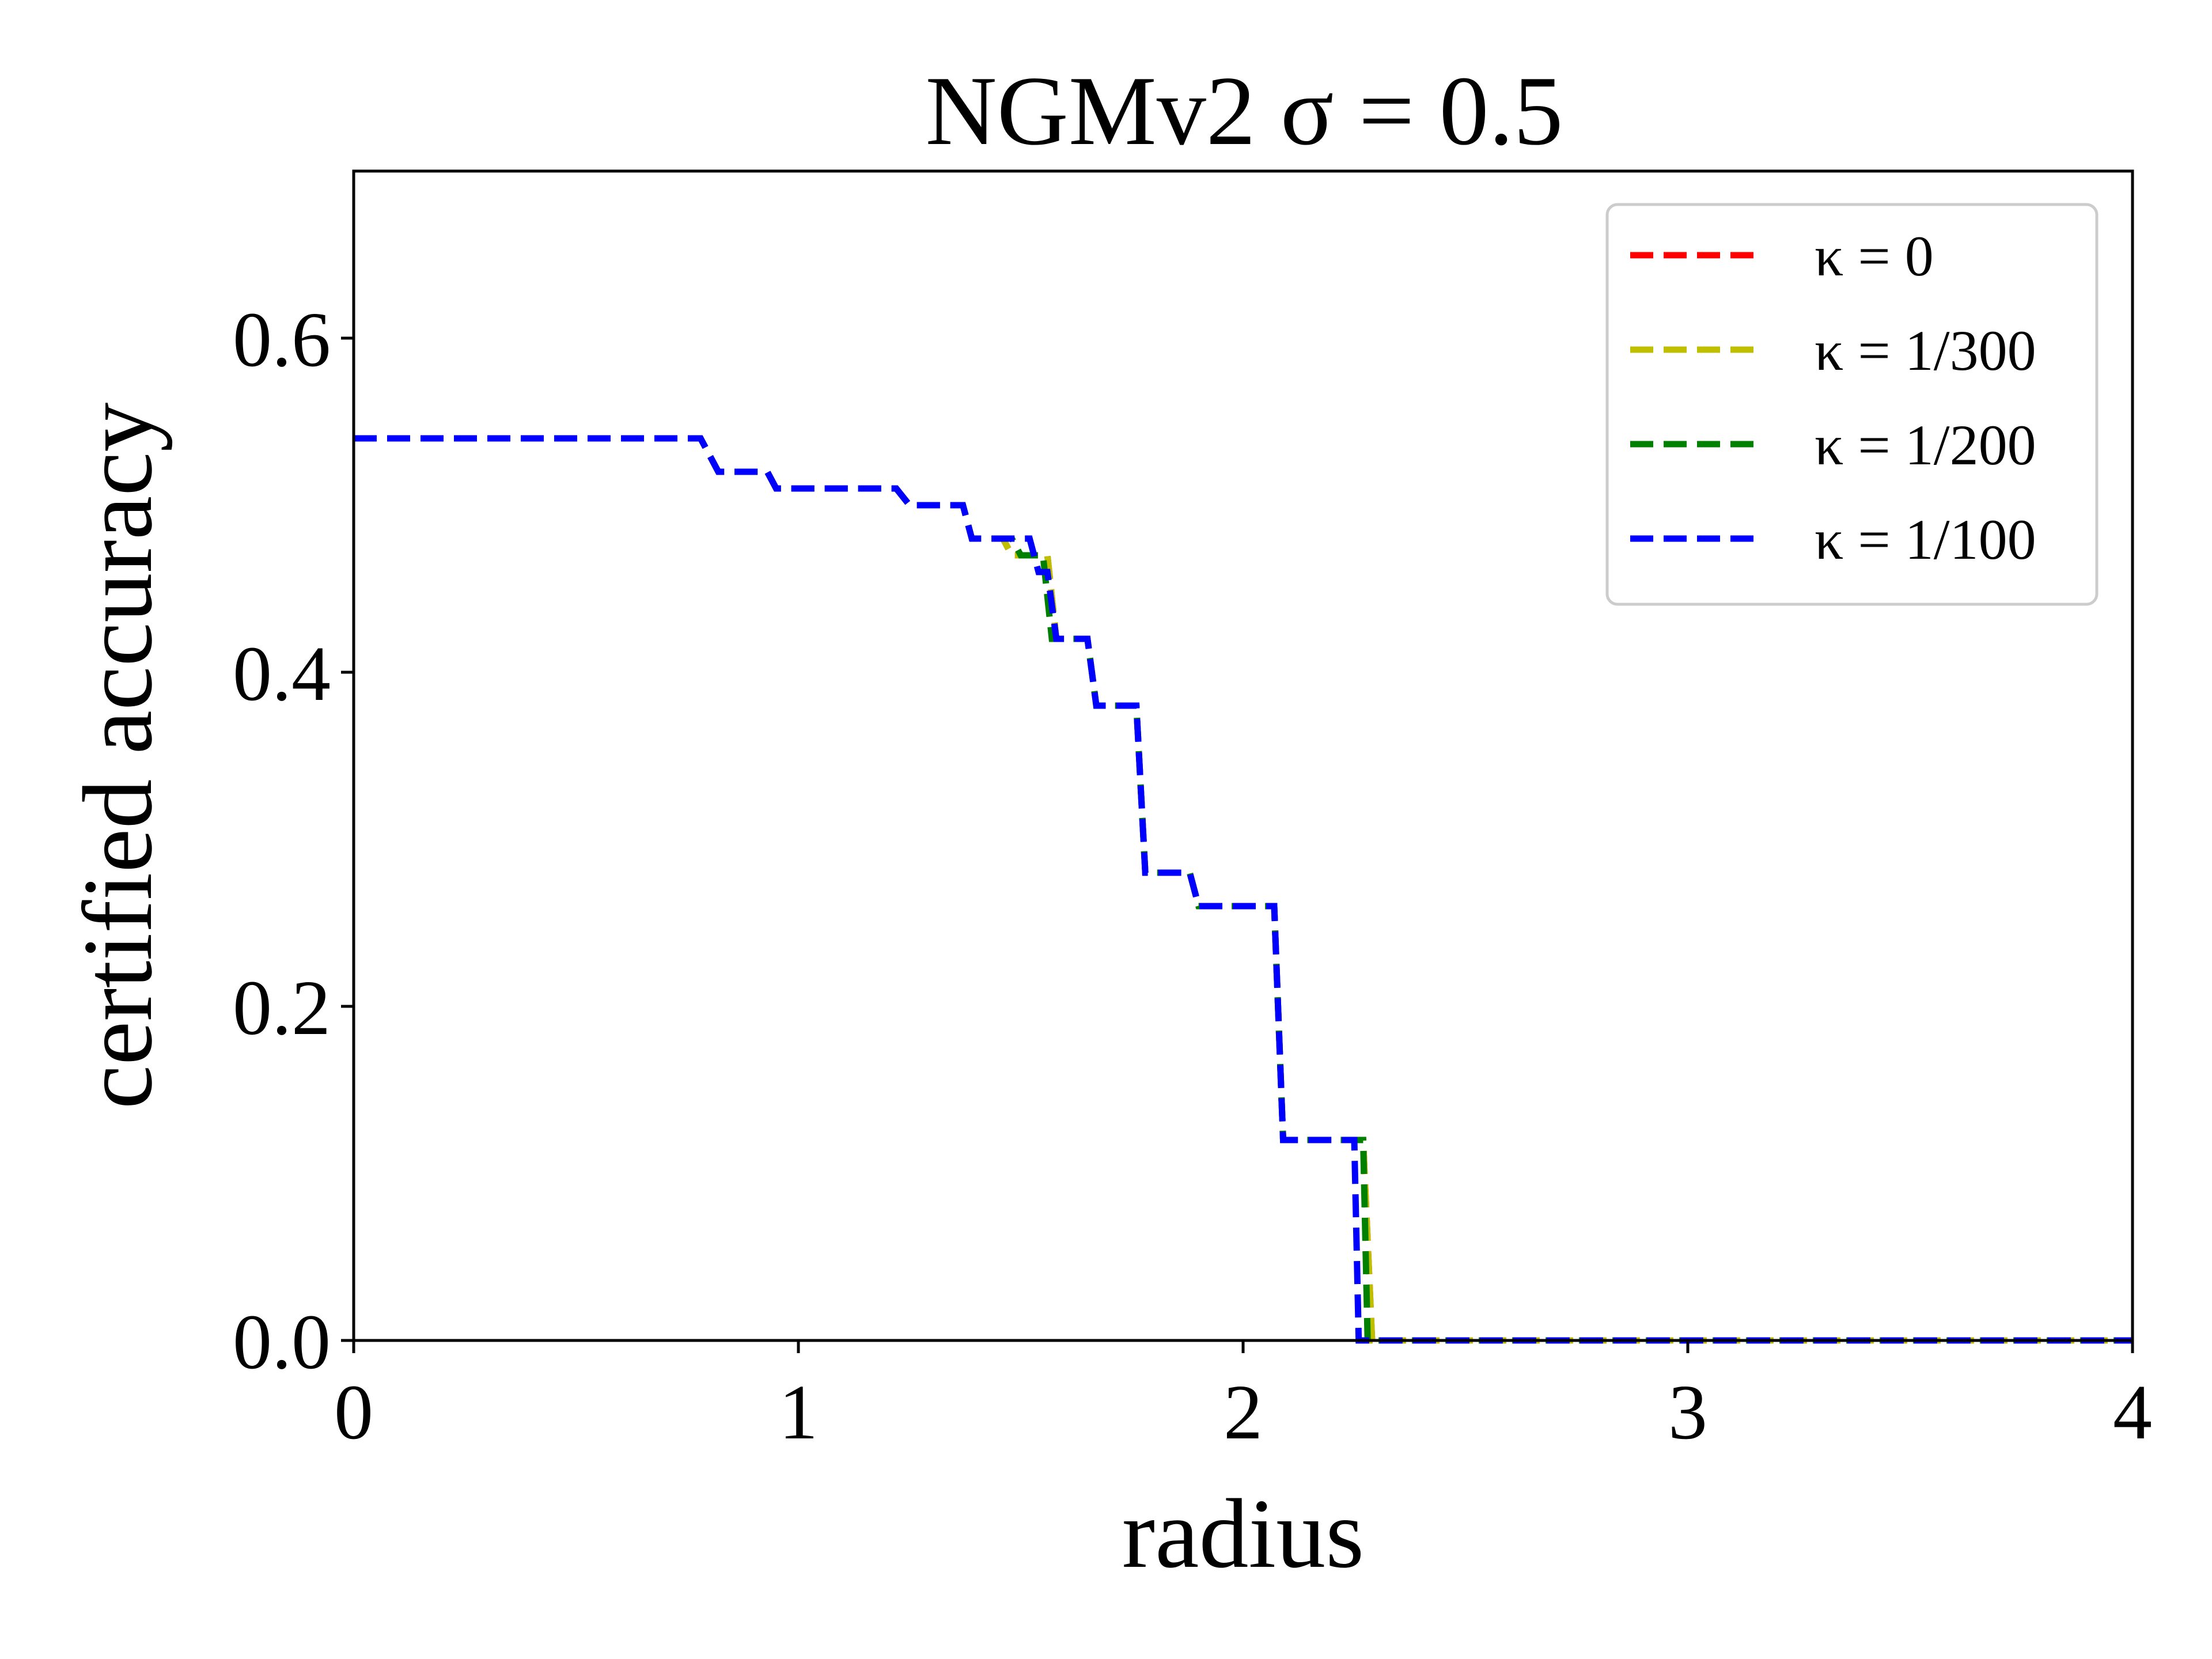 The image size is (2212, 1659). What do you see at coordinates (1687, 1412) in the screenshot?
I see `x-tick-label: 3` at bounding box center [1687, 1412].